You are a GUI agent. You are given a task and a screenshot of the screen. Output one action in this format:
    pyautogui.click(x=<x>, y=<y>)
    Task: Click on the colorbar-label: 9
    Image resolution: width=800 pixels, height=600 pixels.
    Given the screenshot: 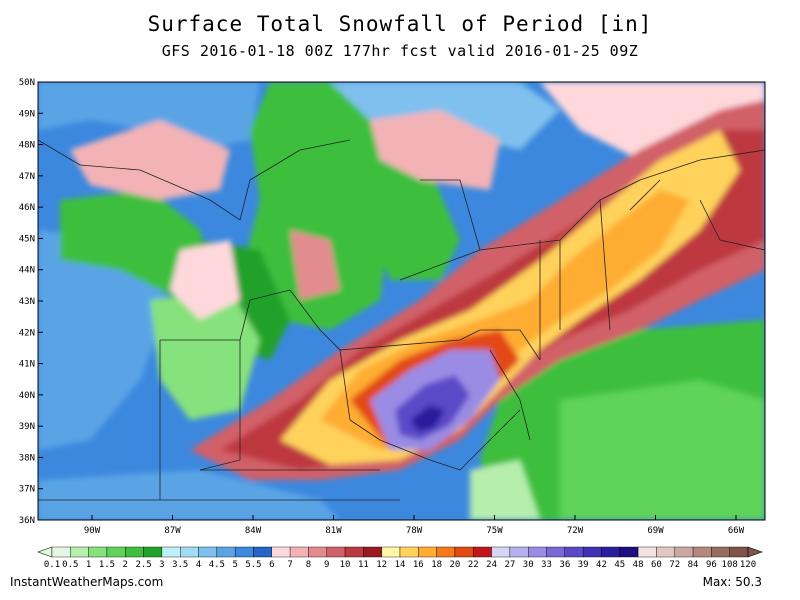 What is the action you would take?
    pyautogui.click(x=326, y=565)
    